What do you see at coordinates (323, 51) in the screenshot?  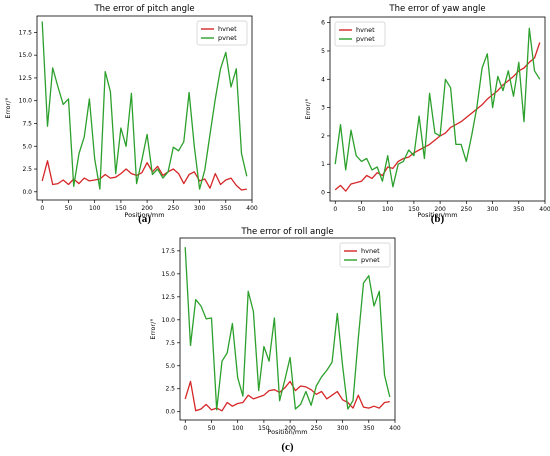 I see `y-tick-label: 5` at bounding box center [323, 51].